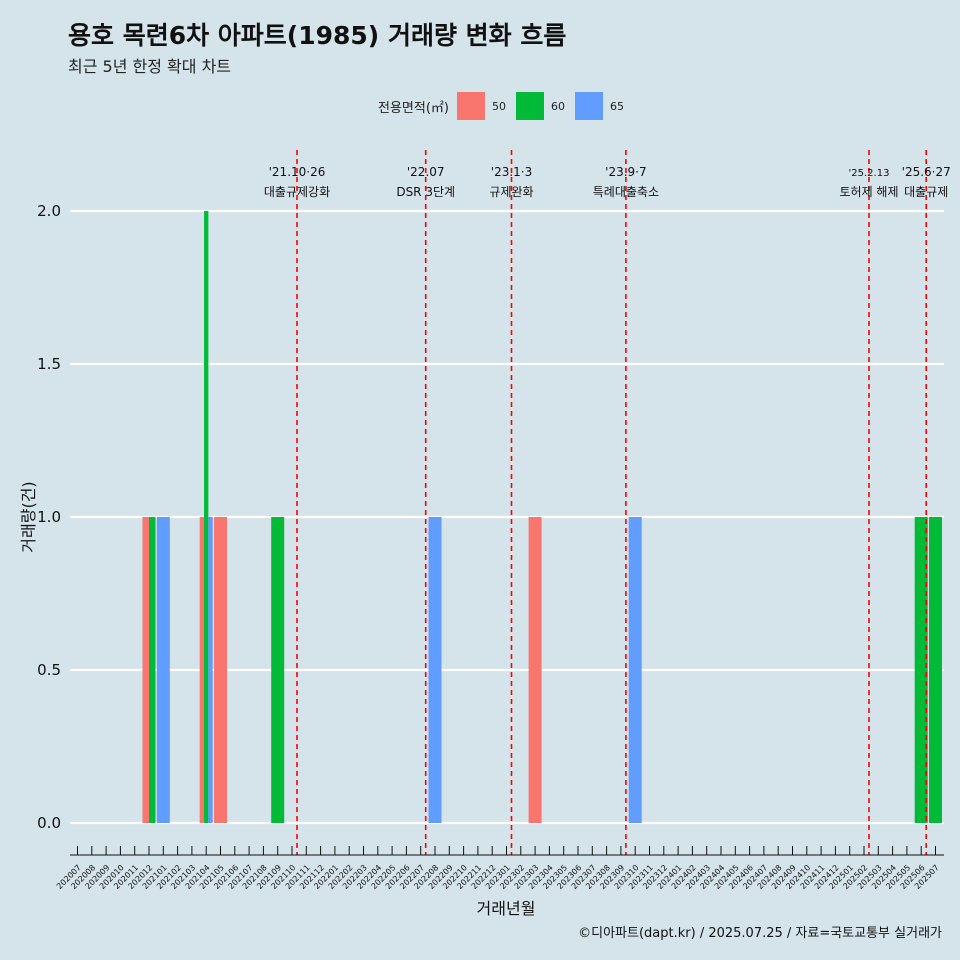  Describe the element at coordinates (28, 516) in the screenshot. I see `y-axis-title: 거래량(건)` at that location.